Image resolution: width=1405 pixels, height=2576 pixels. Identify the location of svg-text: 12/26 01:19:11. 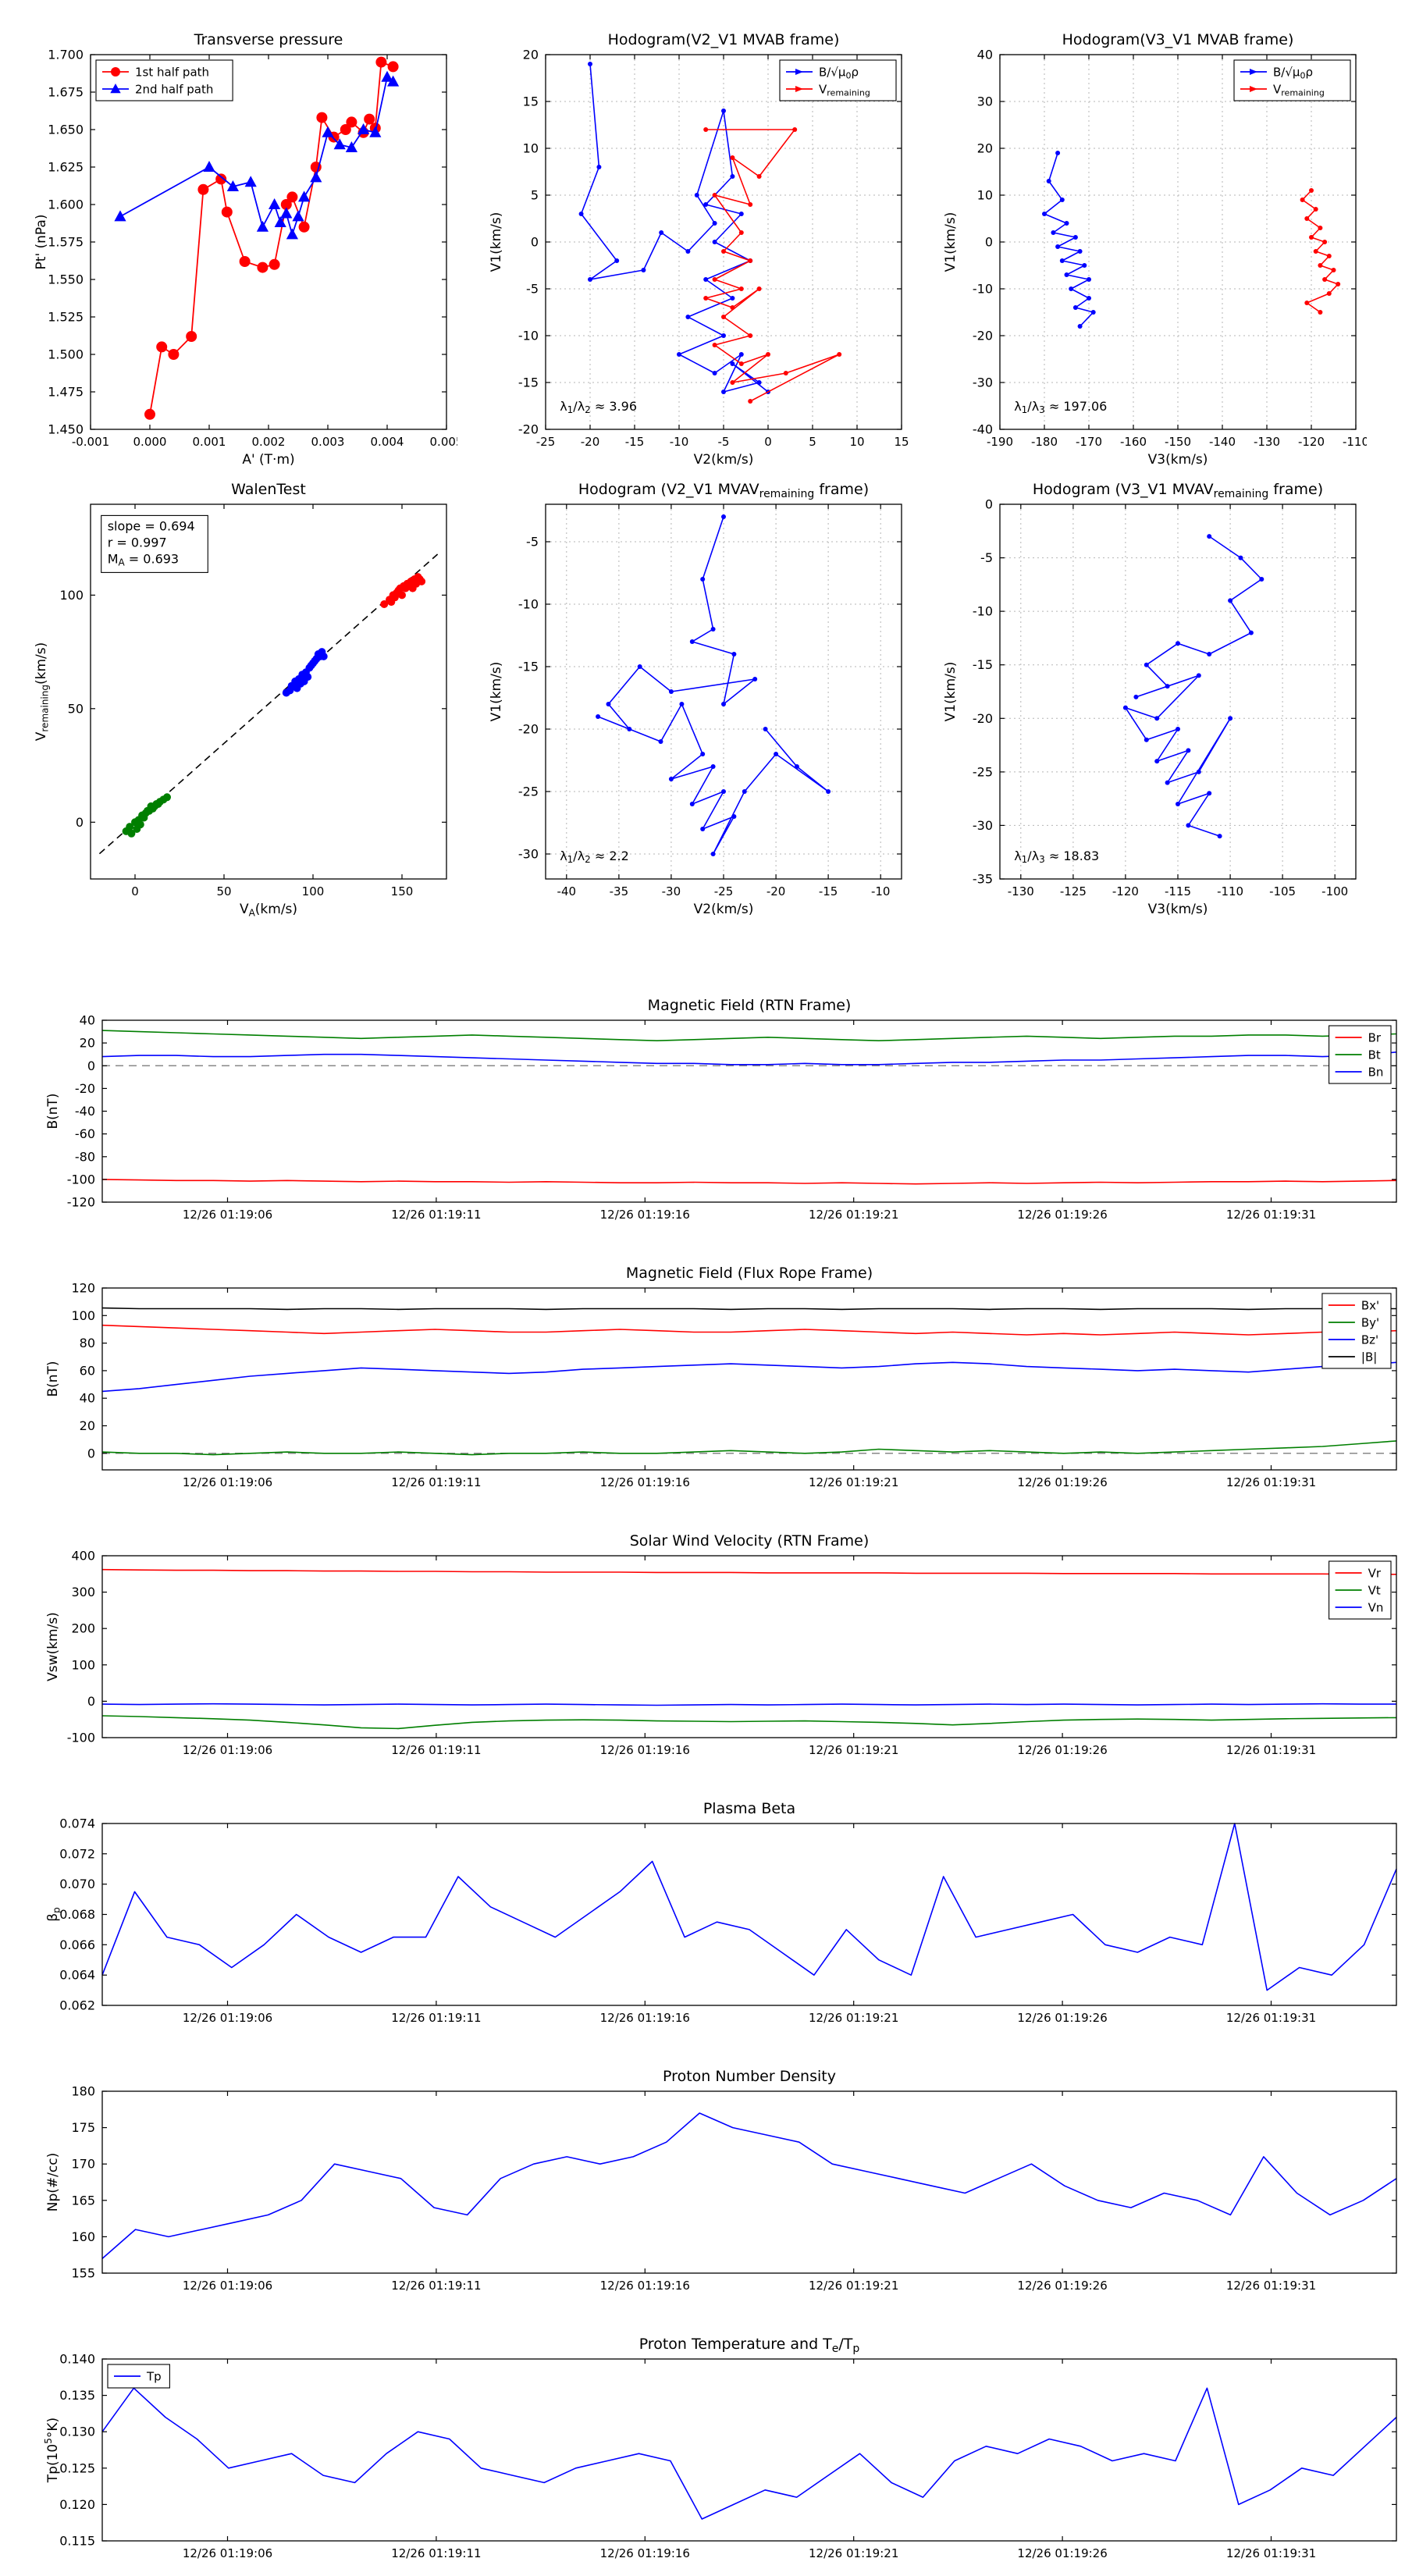
(436, 2018).